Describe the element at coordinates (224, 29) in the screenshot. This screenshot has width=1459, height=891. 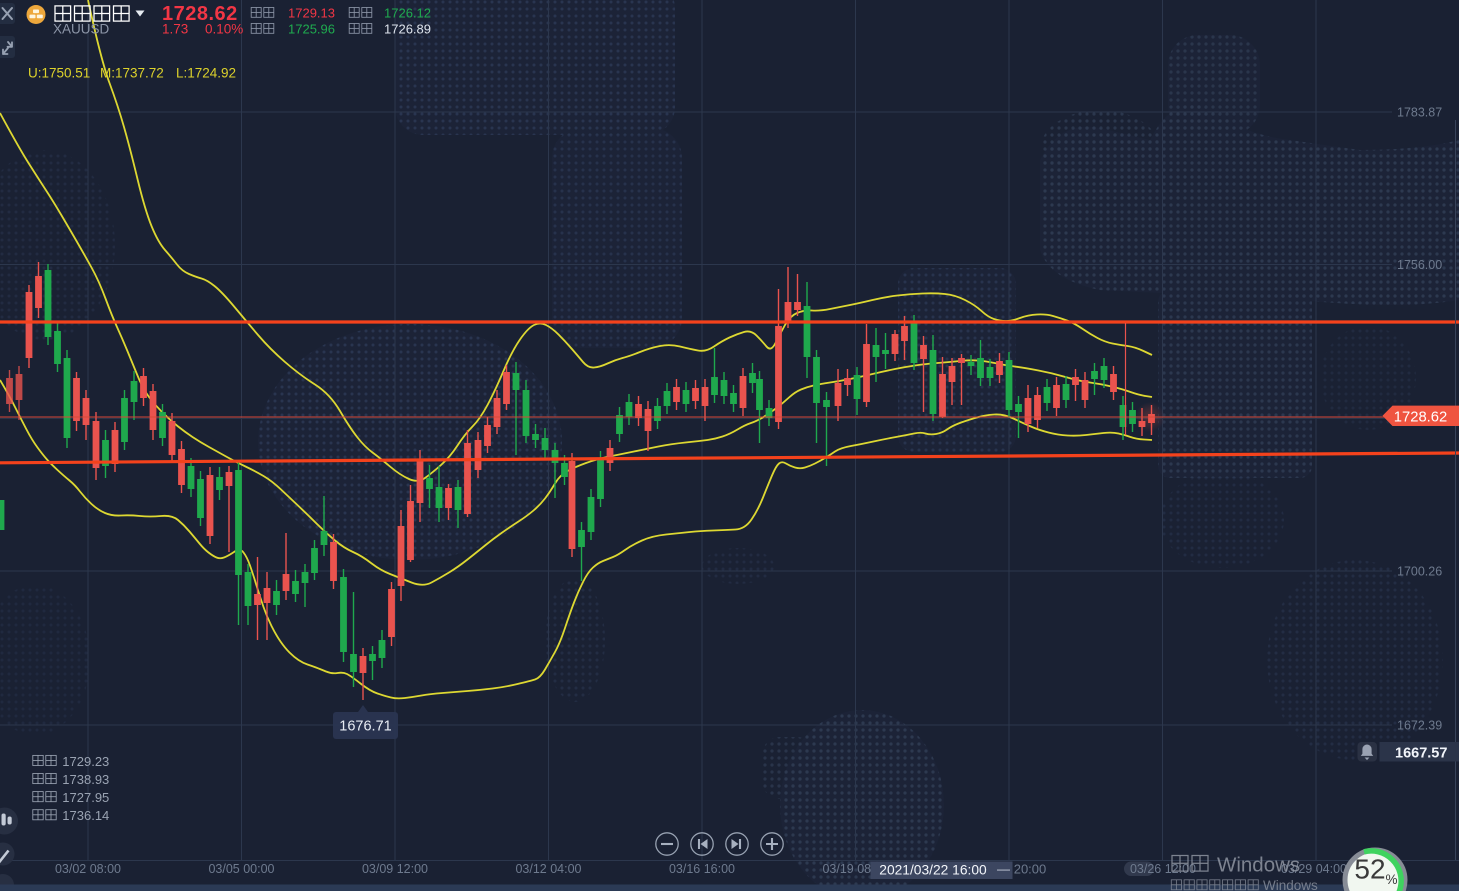
I see `svg-text: 0.10%` at that location.